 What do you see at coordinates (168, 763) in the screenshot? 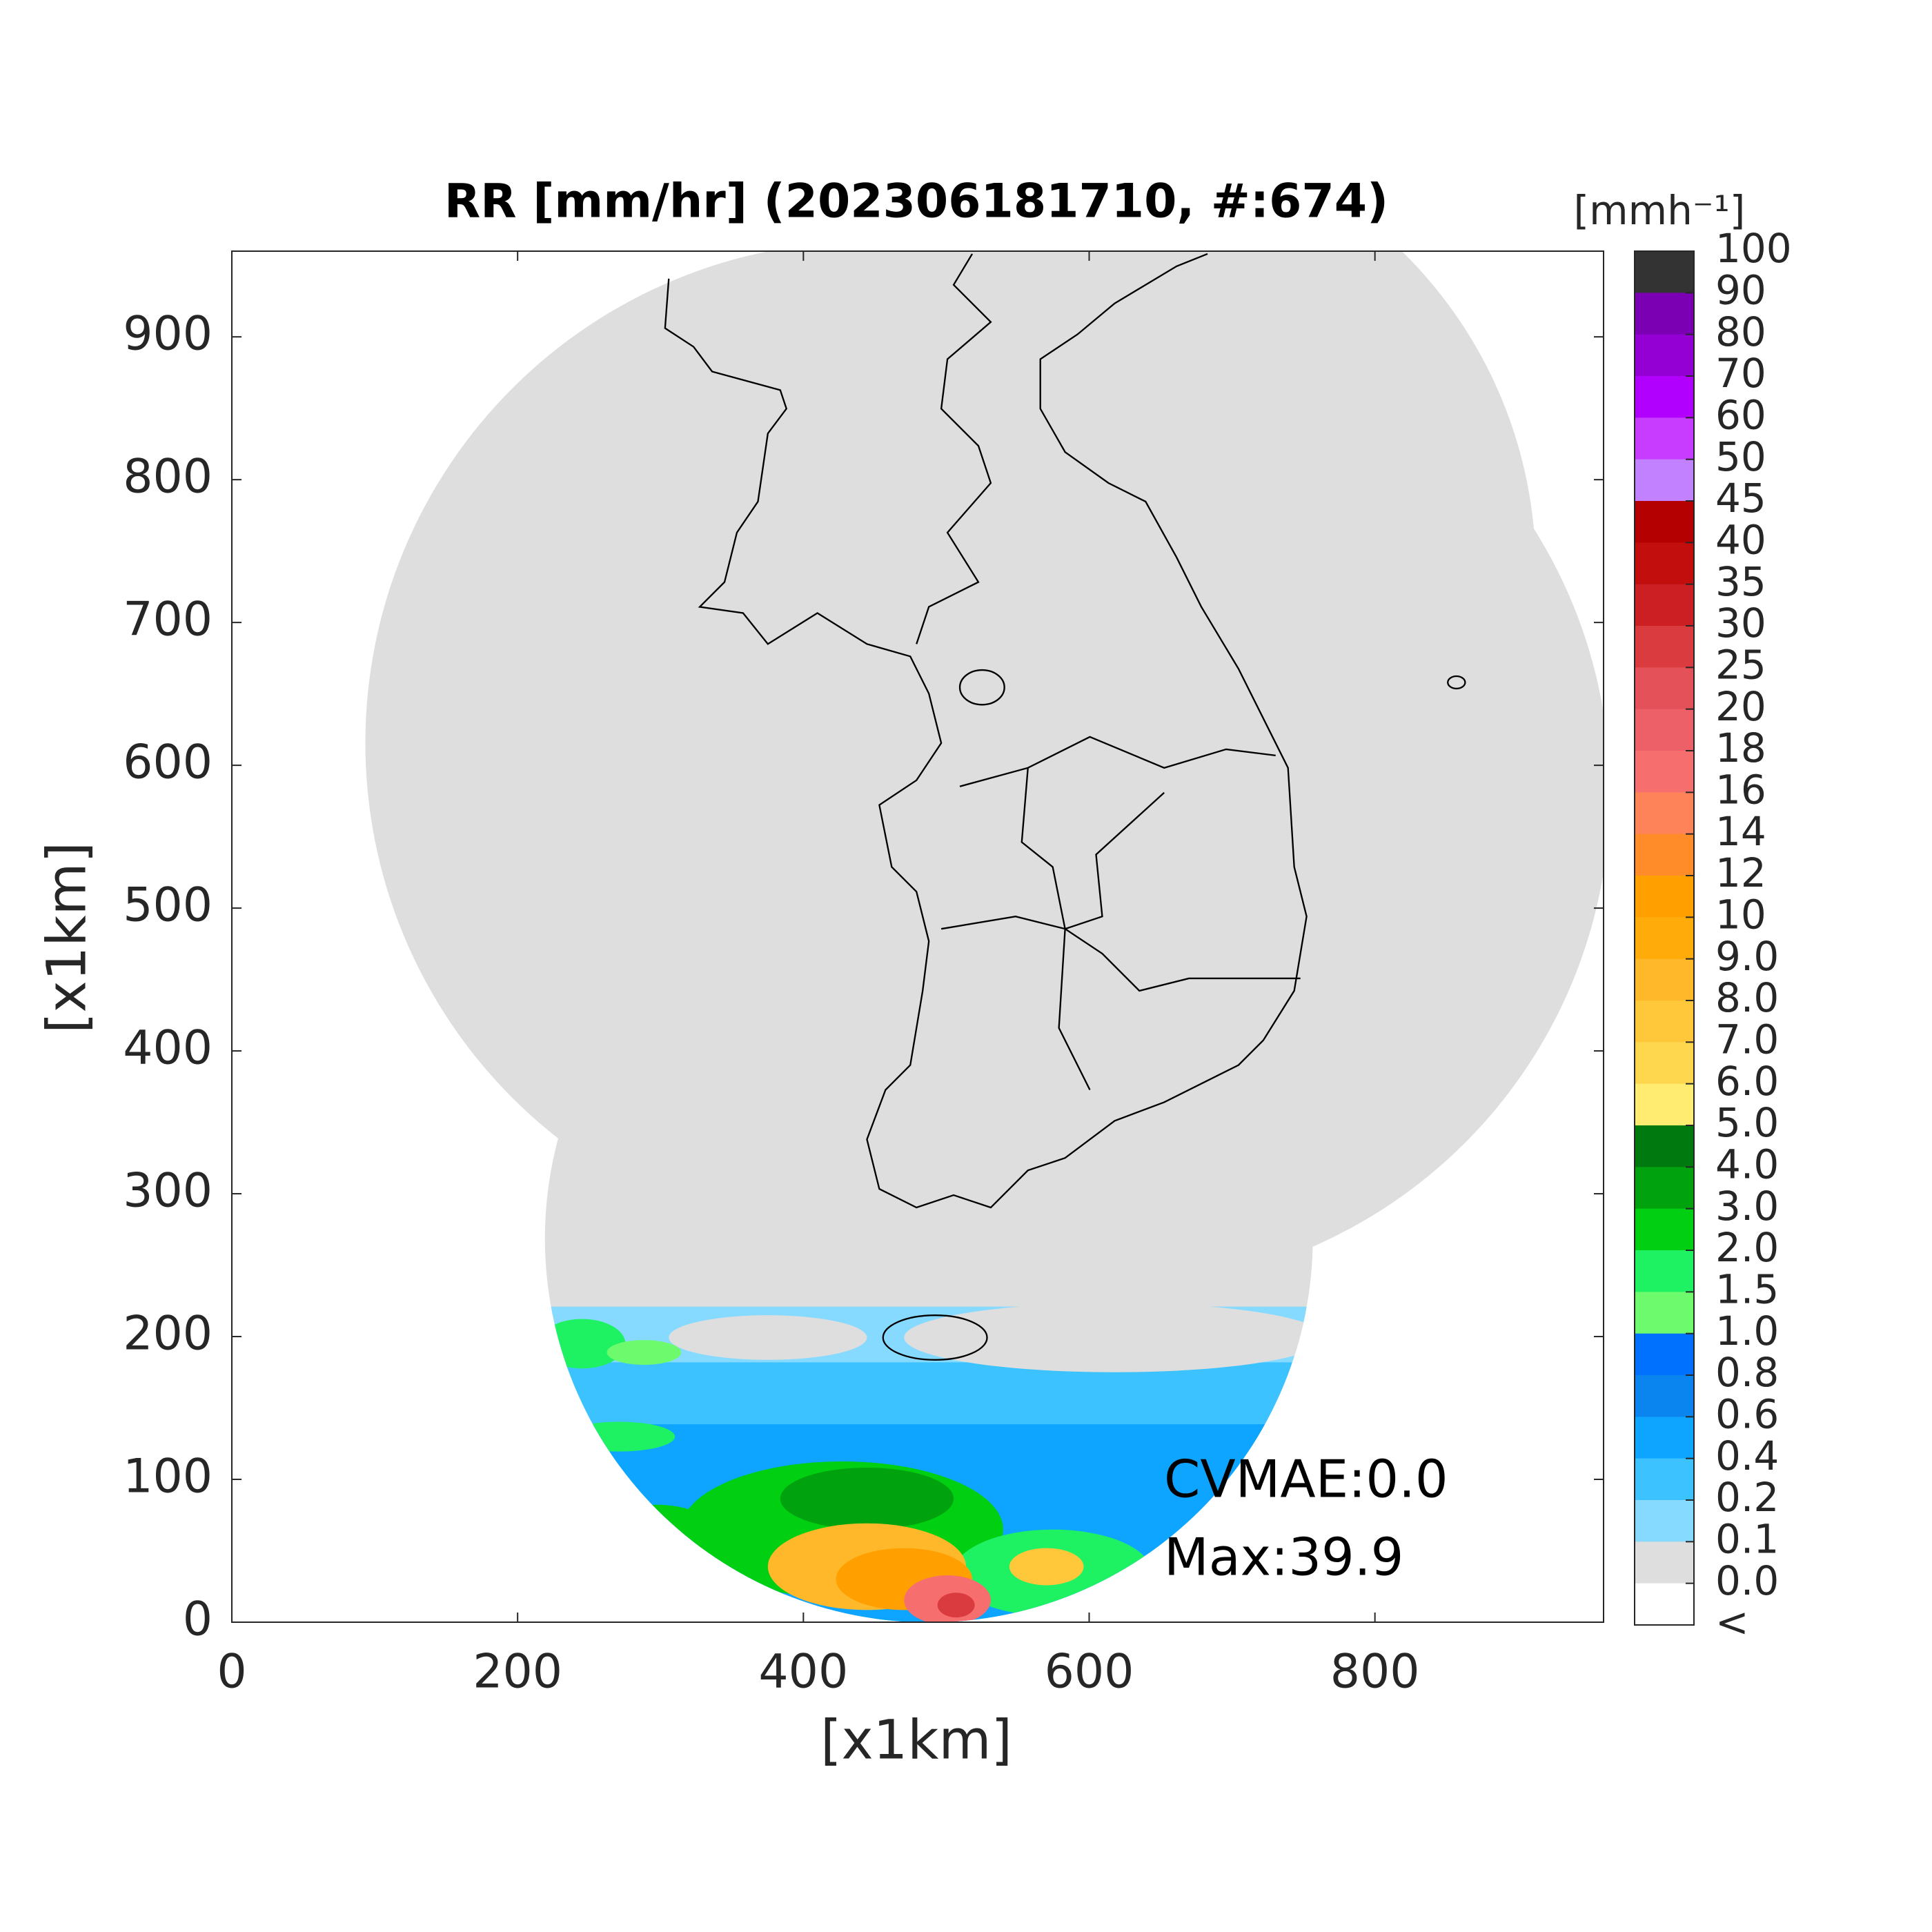
I see `y-tick-label: 600` at bounding box center [168, 763].